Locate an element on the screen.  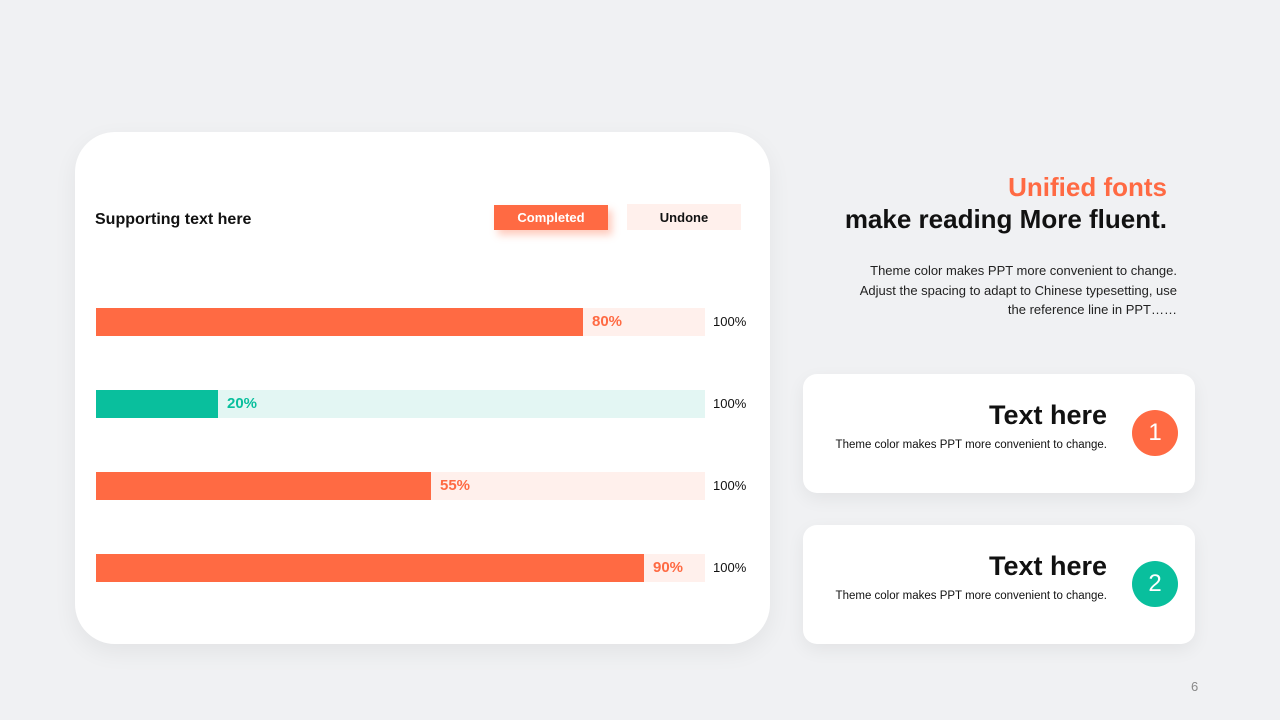
headline: Unified fonts make reading More fluent. is located at coordinates (1006, 204).